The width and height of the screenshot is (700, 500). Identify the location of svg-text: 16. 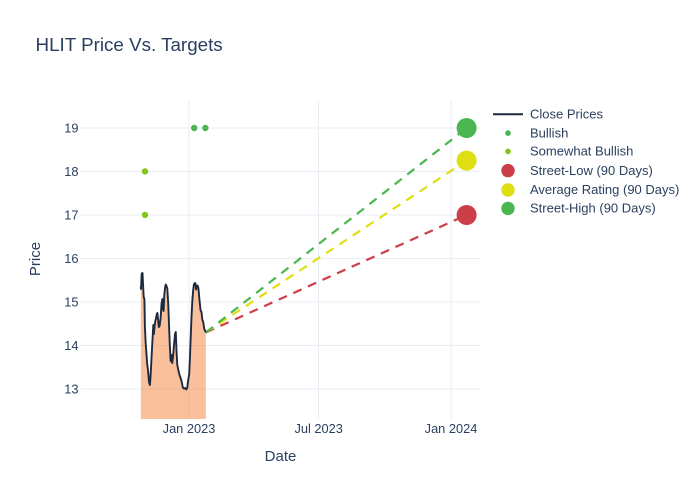
(71, 258).